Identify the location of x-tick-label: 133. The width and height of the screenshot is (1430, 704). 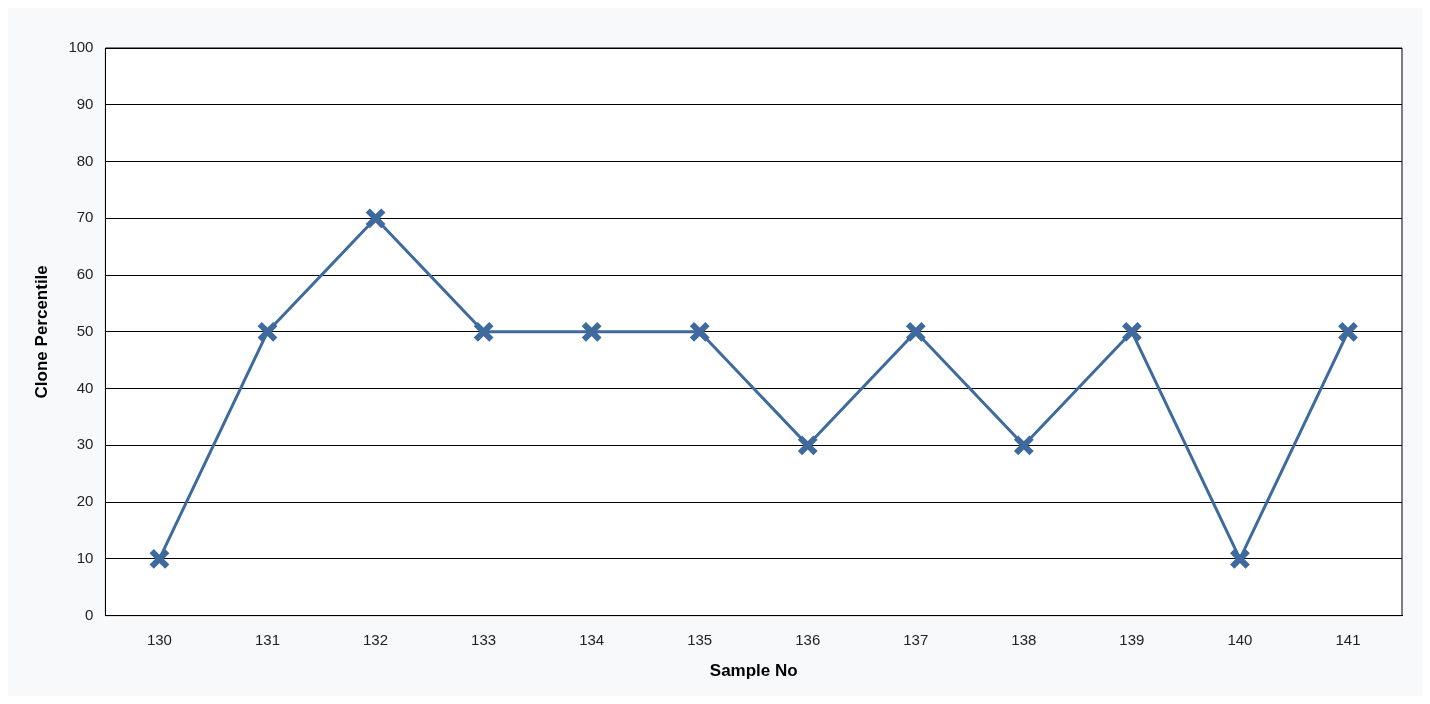
(484, 639).